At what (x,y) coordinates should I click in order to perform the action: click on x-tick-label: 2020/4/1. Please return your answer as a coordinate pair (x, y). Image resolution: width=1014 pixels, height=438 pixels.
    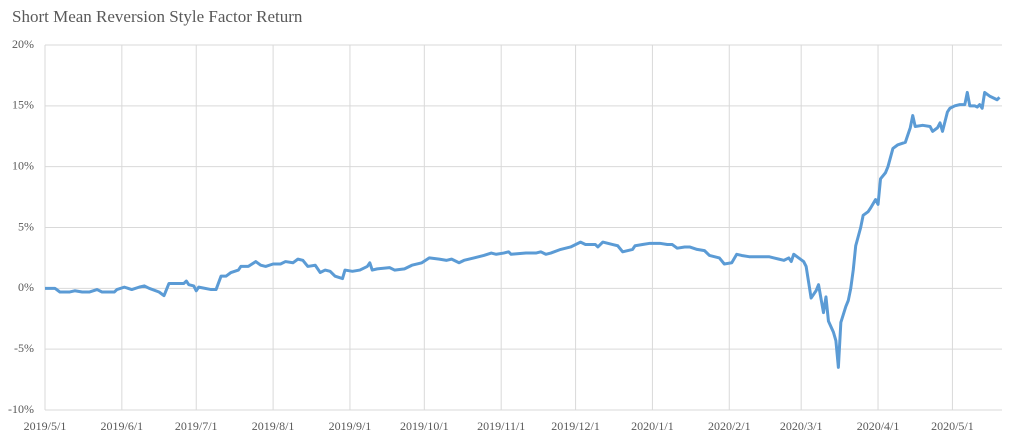
    Looking at the image, I should click on (878, 426).